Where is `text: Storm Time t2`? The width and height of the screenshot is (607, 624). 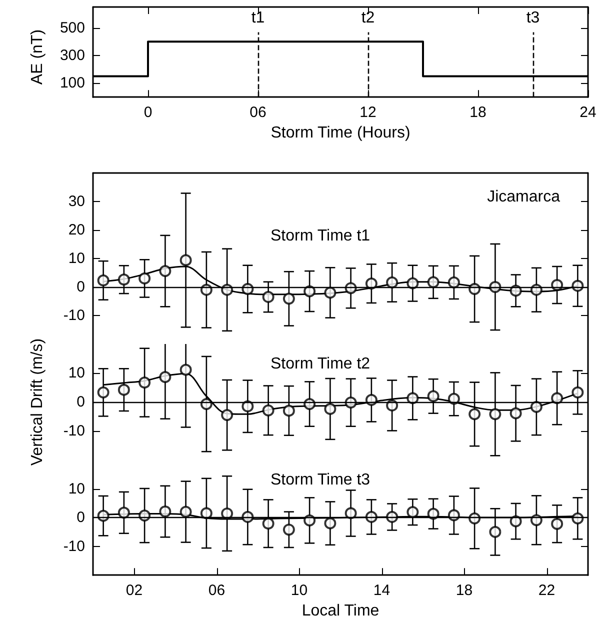 text: Storm Time t2 is located at coordinates (320, 364).